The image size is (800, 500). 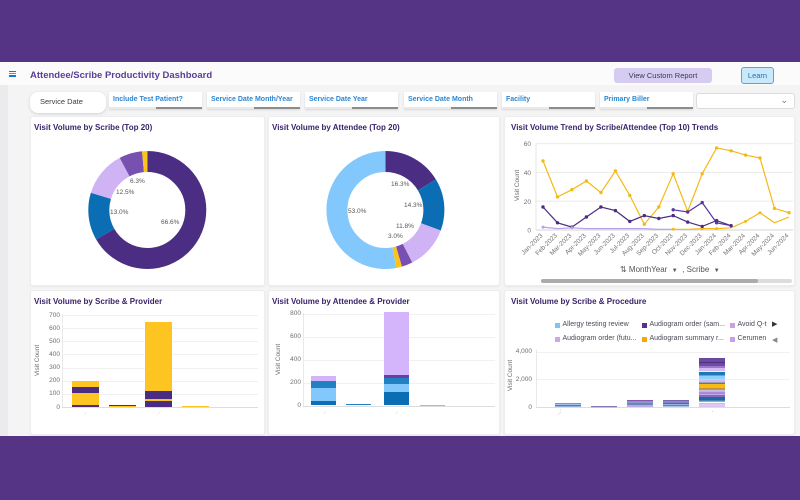 What do you see at coordinates (528, 202) in the screenshot?
I see `svg-text: 20` at bounding box center [528, 202].